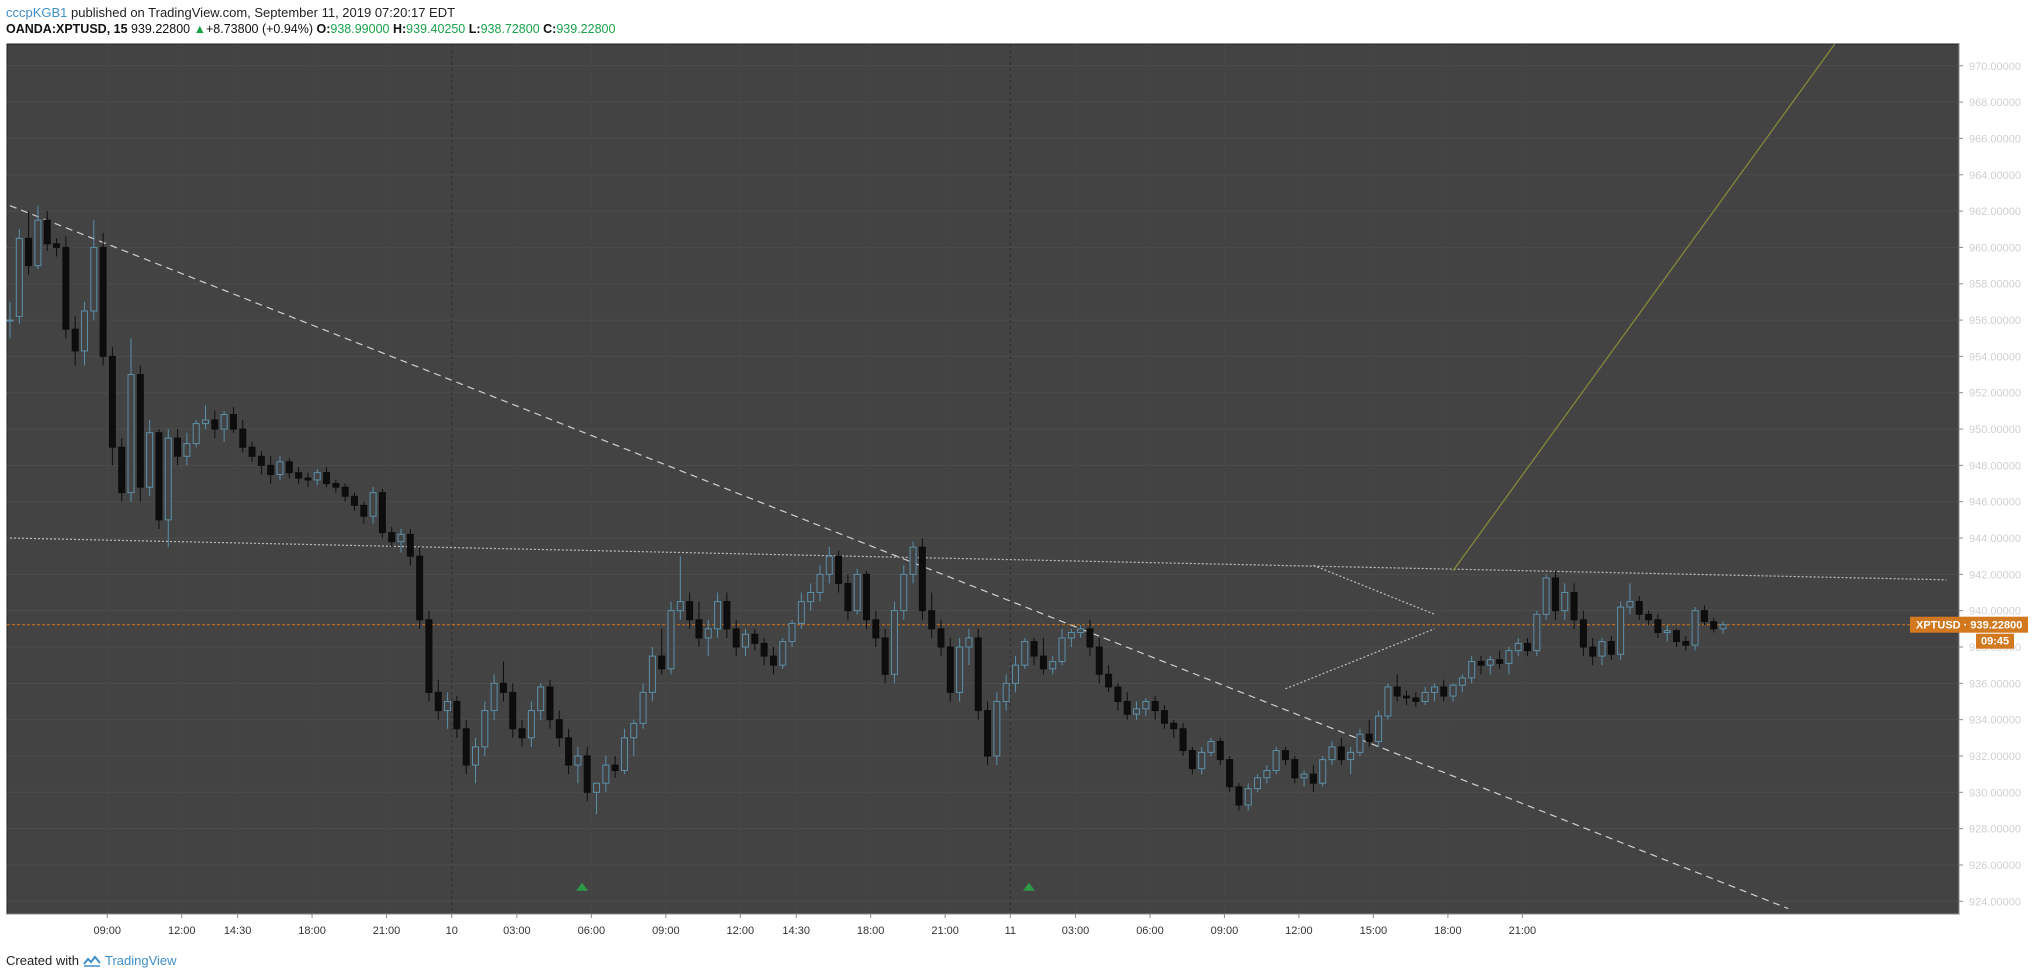 This screenshot has width=2041, height=979. I want to click on price-tick-label: 954.00000, so click(1995, 357).